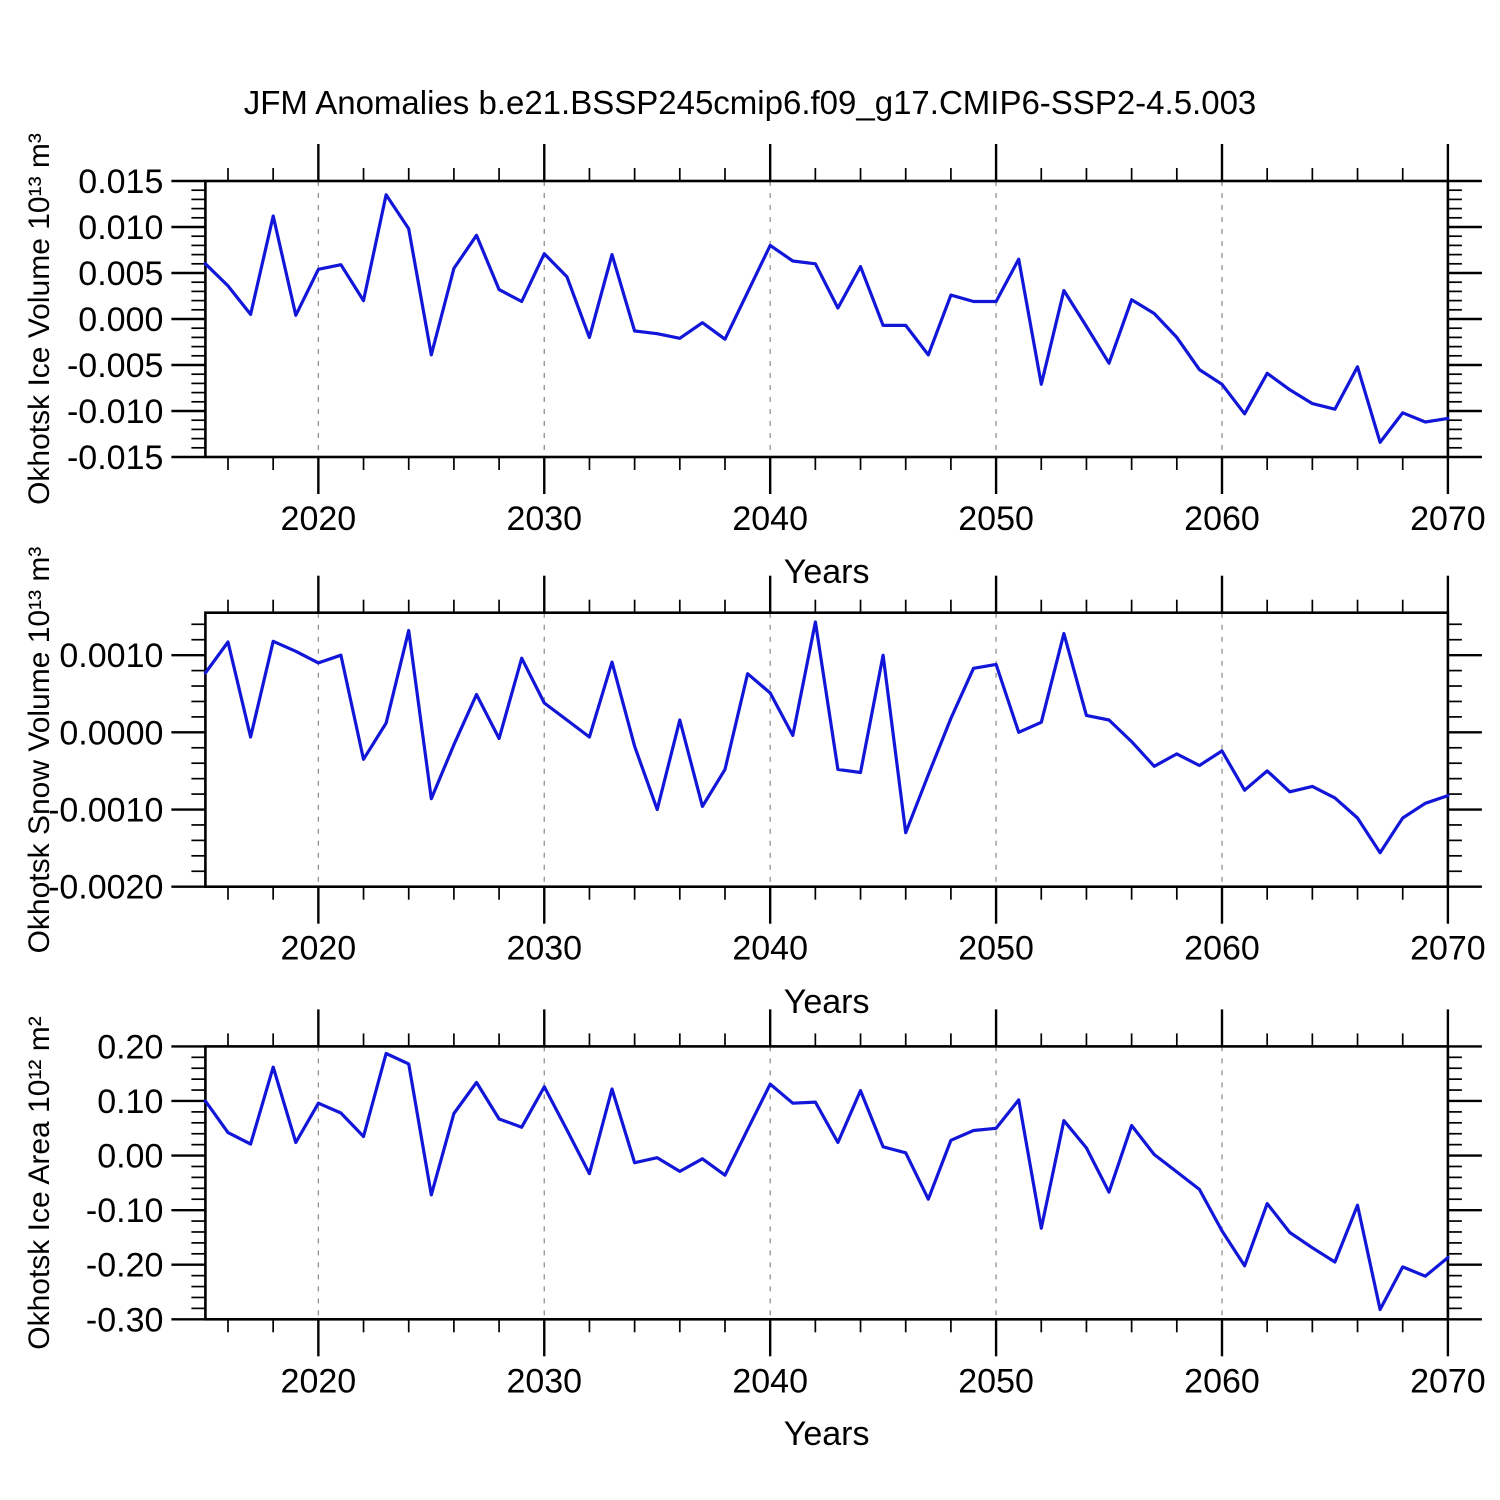 The width and height of the screenshot is (1500, 1500). Describe the element at coordinates (115, 412) in the screenshot. I see `y-tick-label: -0.010` at that location.